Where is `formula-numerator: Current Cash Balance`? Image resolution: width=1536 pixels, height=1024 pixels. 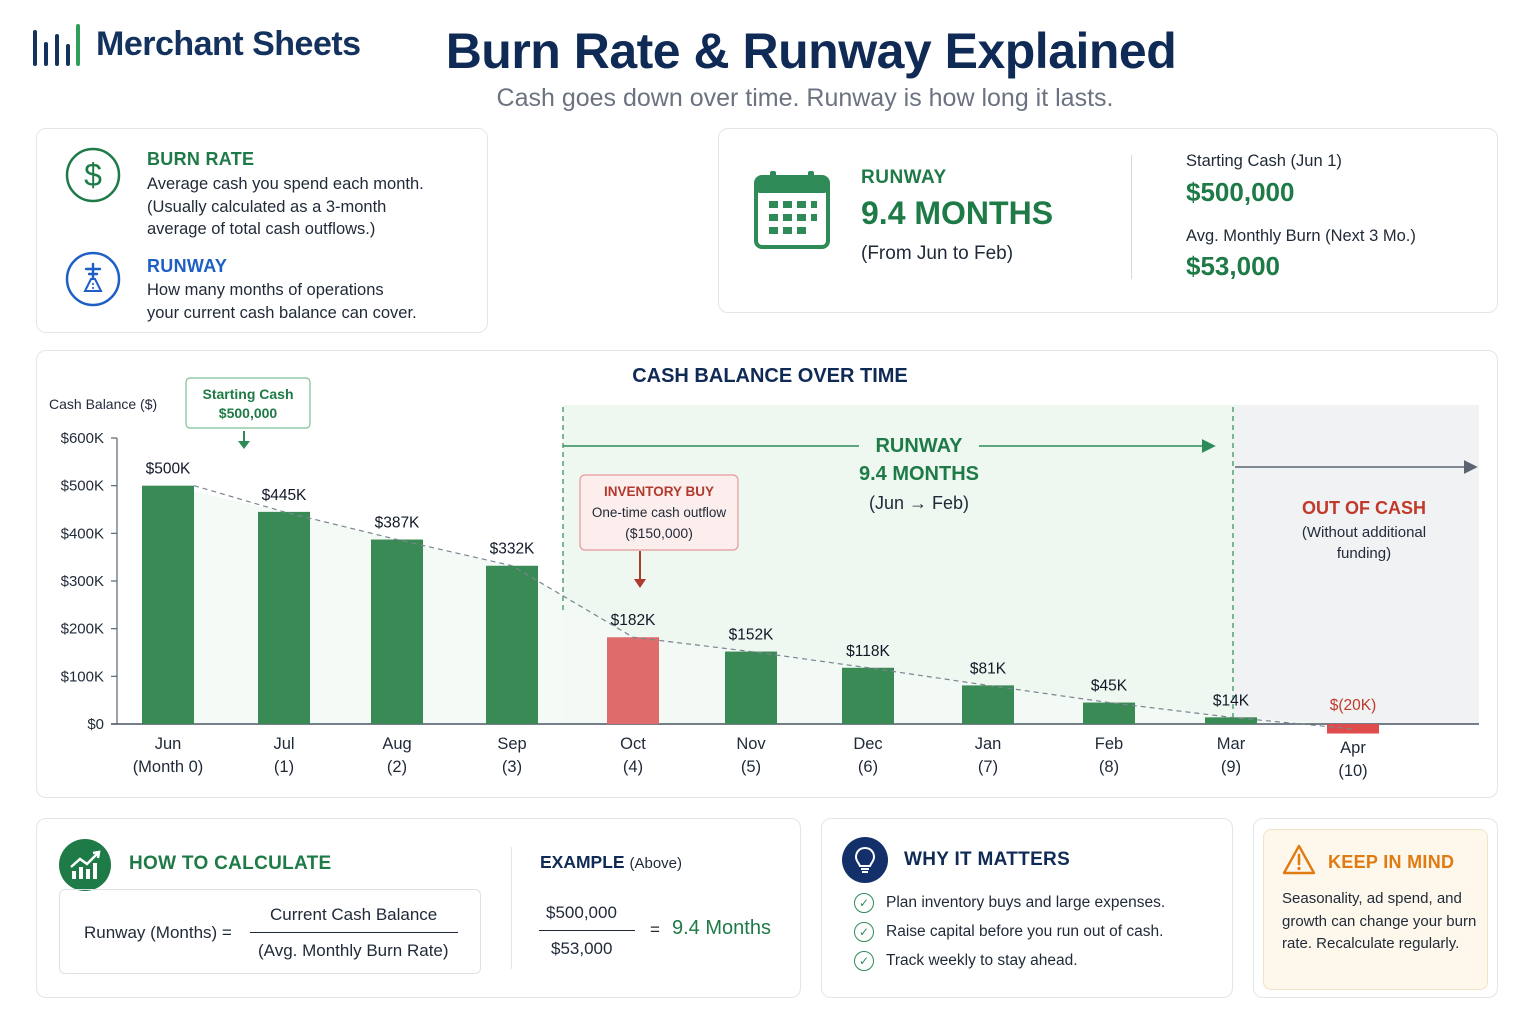 formula-numerator: Current Cash Balance is located at coordinates (354, 914).